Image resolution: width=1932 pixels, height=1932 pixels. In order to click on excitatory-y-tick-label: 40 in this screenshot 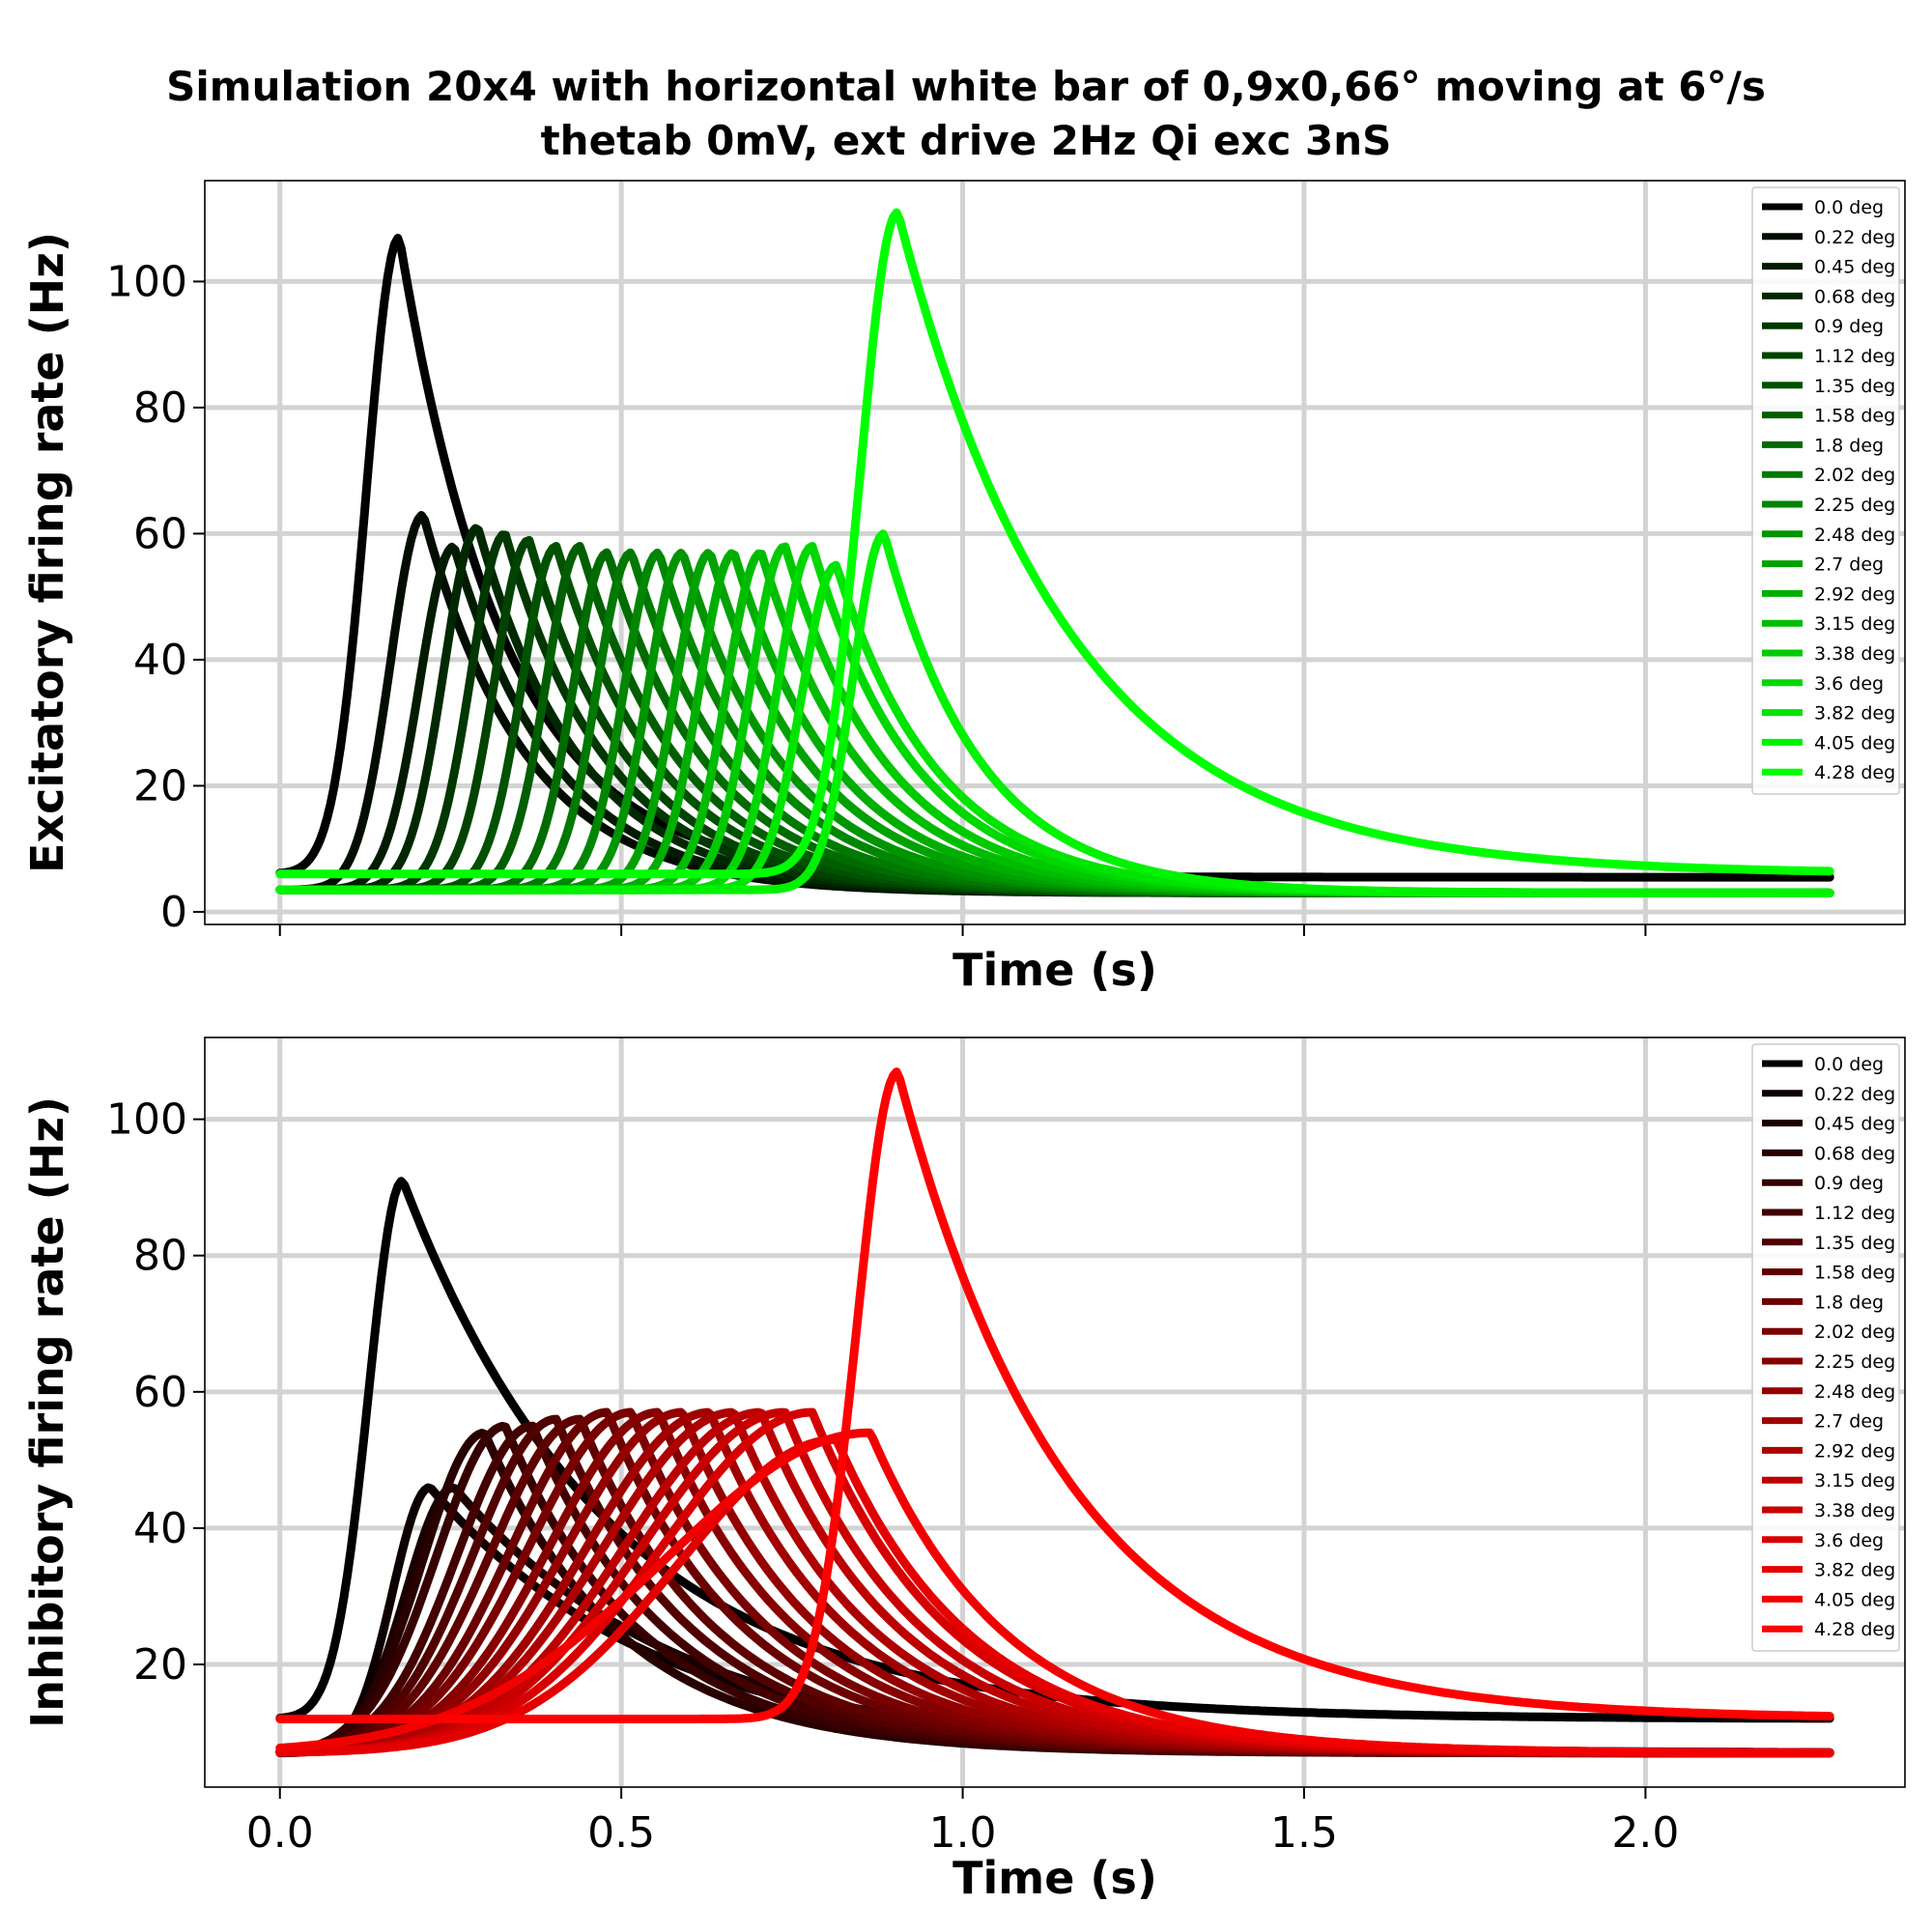, I will do `click(160, 660)`.